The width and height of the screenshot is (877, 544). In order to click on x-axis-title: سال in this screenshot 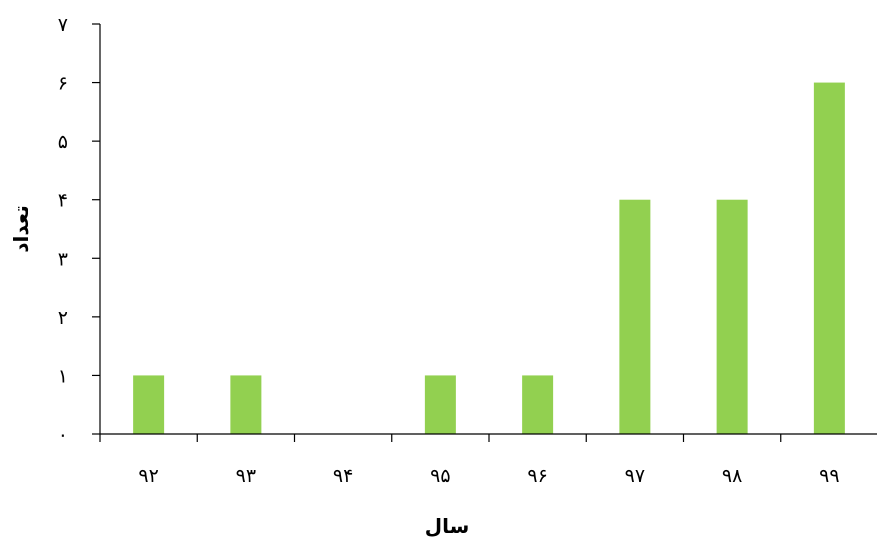, I will do `click(447, 526)`.